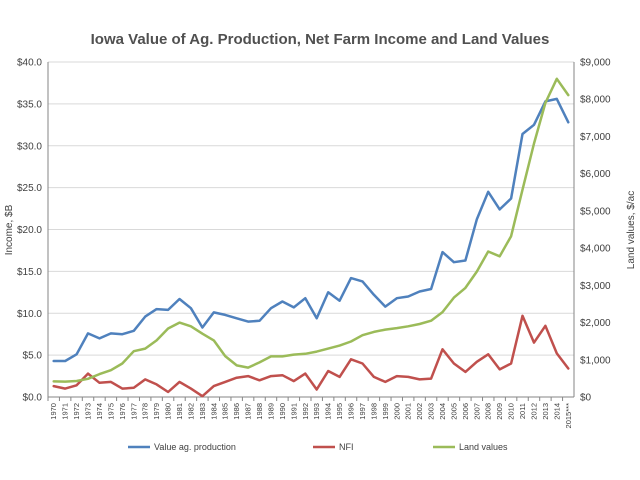 The height and width of the screenshot is (480, 640). What do you see at coordinates (225, 411) in the screenshot?
I see `x-tick-label: 1985` at bounding box center [225, 411].